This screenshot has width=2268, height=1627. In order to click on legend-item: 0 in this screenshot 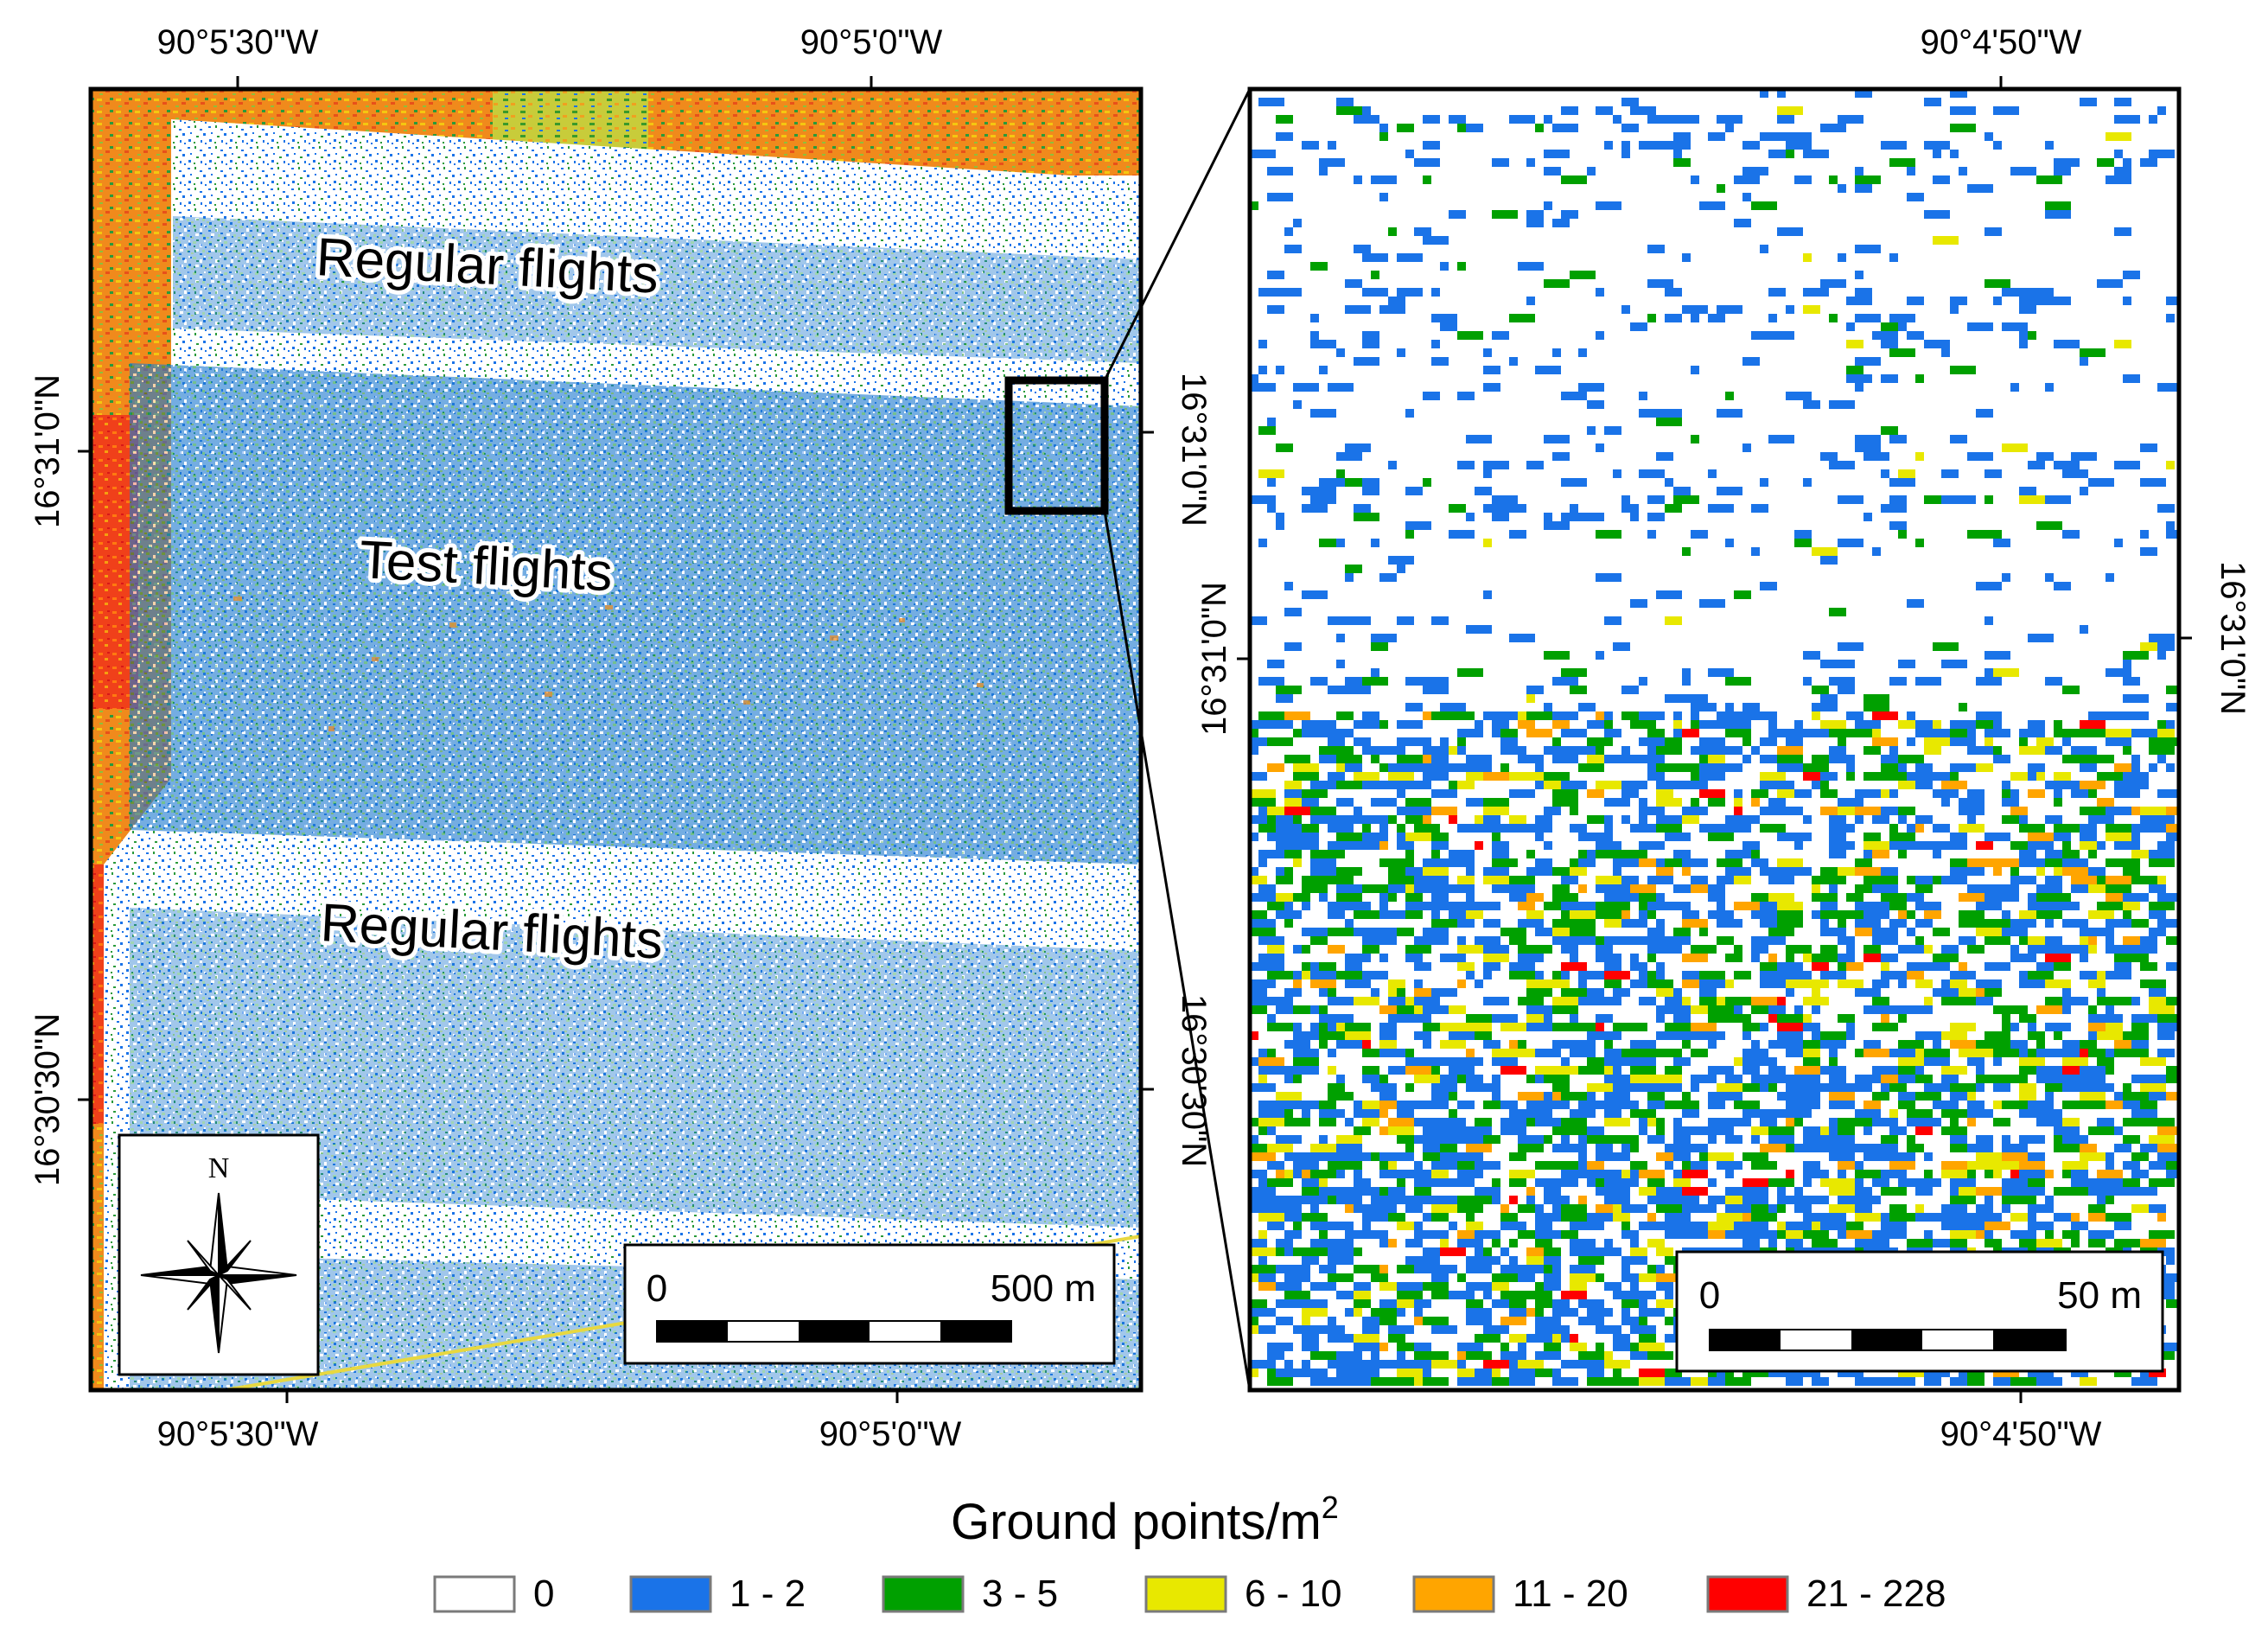, I will do `click(493, 1594)`.